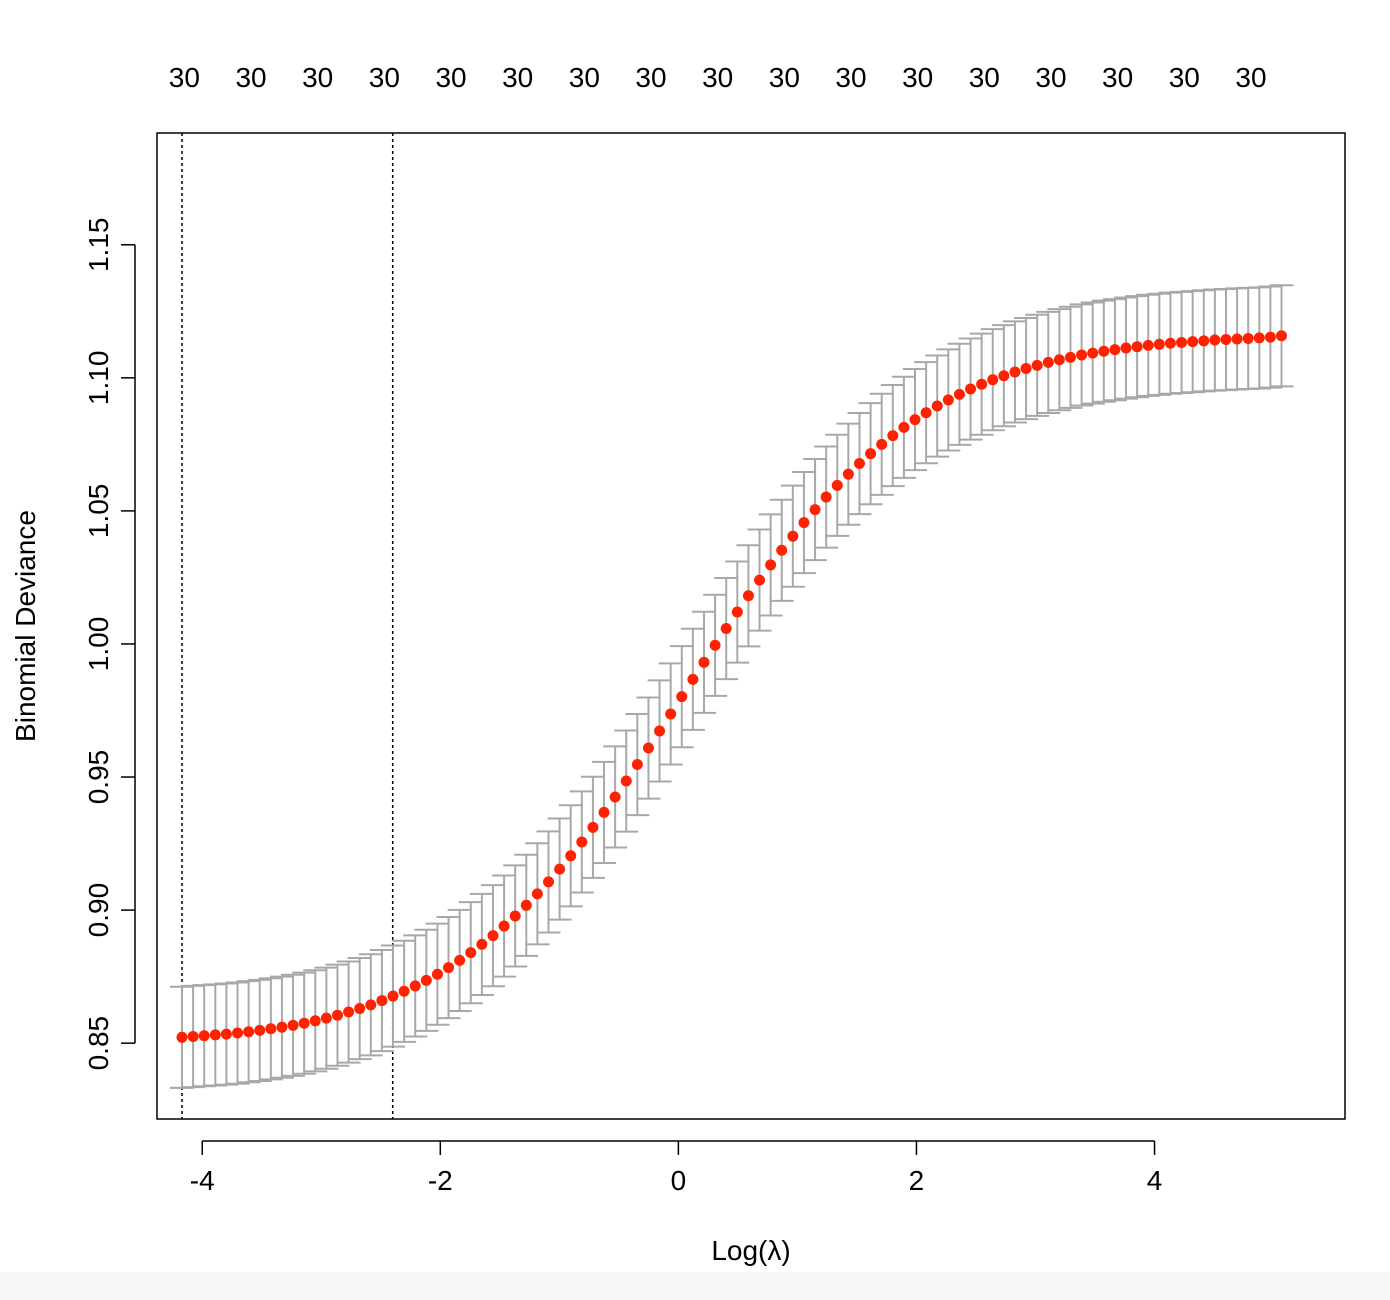  What do you see at coordinates (440, 1180) in the screenshot?
I see `x-tick-label: -2` at bounding box center [440, 1180].